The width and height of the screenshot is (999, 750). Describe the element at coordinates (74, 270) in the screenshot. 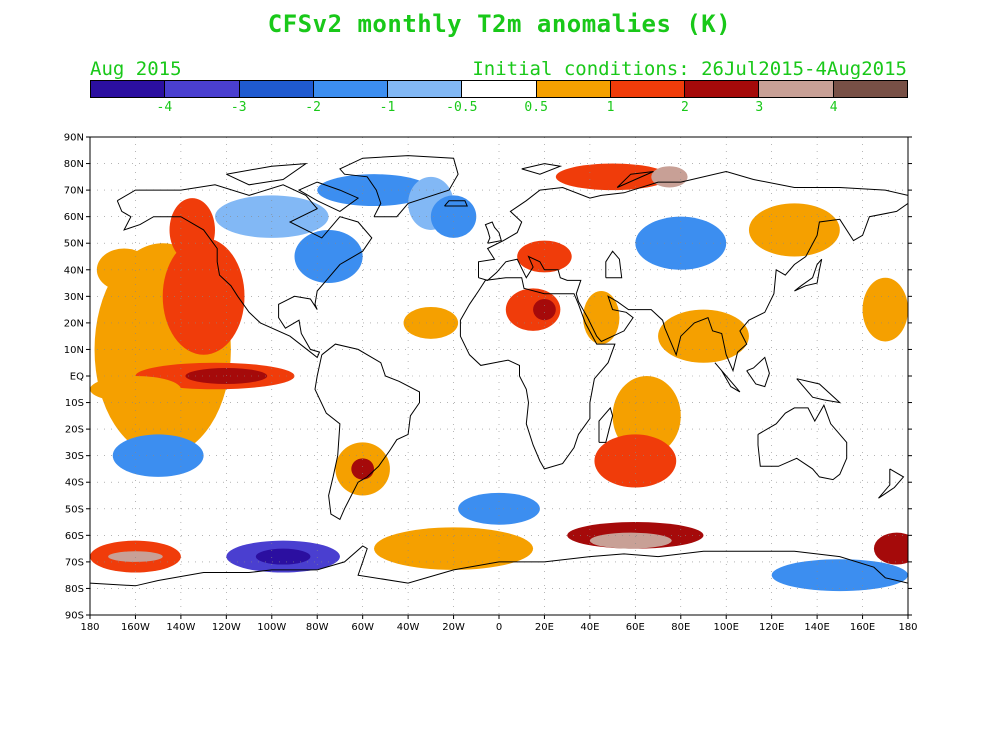

I see `latitude-label: 40N` at that location.